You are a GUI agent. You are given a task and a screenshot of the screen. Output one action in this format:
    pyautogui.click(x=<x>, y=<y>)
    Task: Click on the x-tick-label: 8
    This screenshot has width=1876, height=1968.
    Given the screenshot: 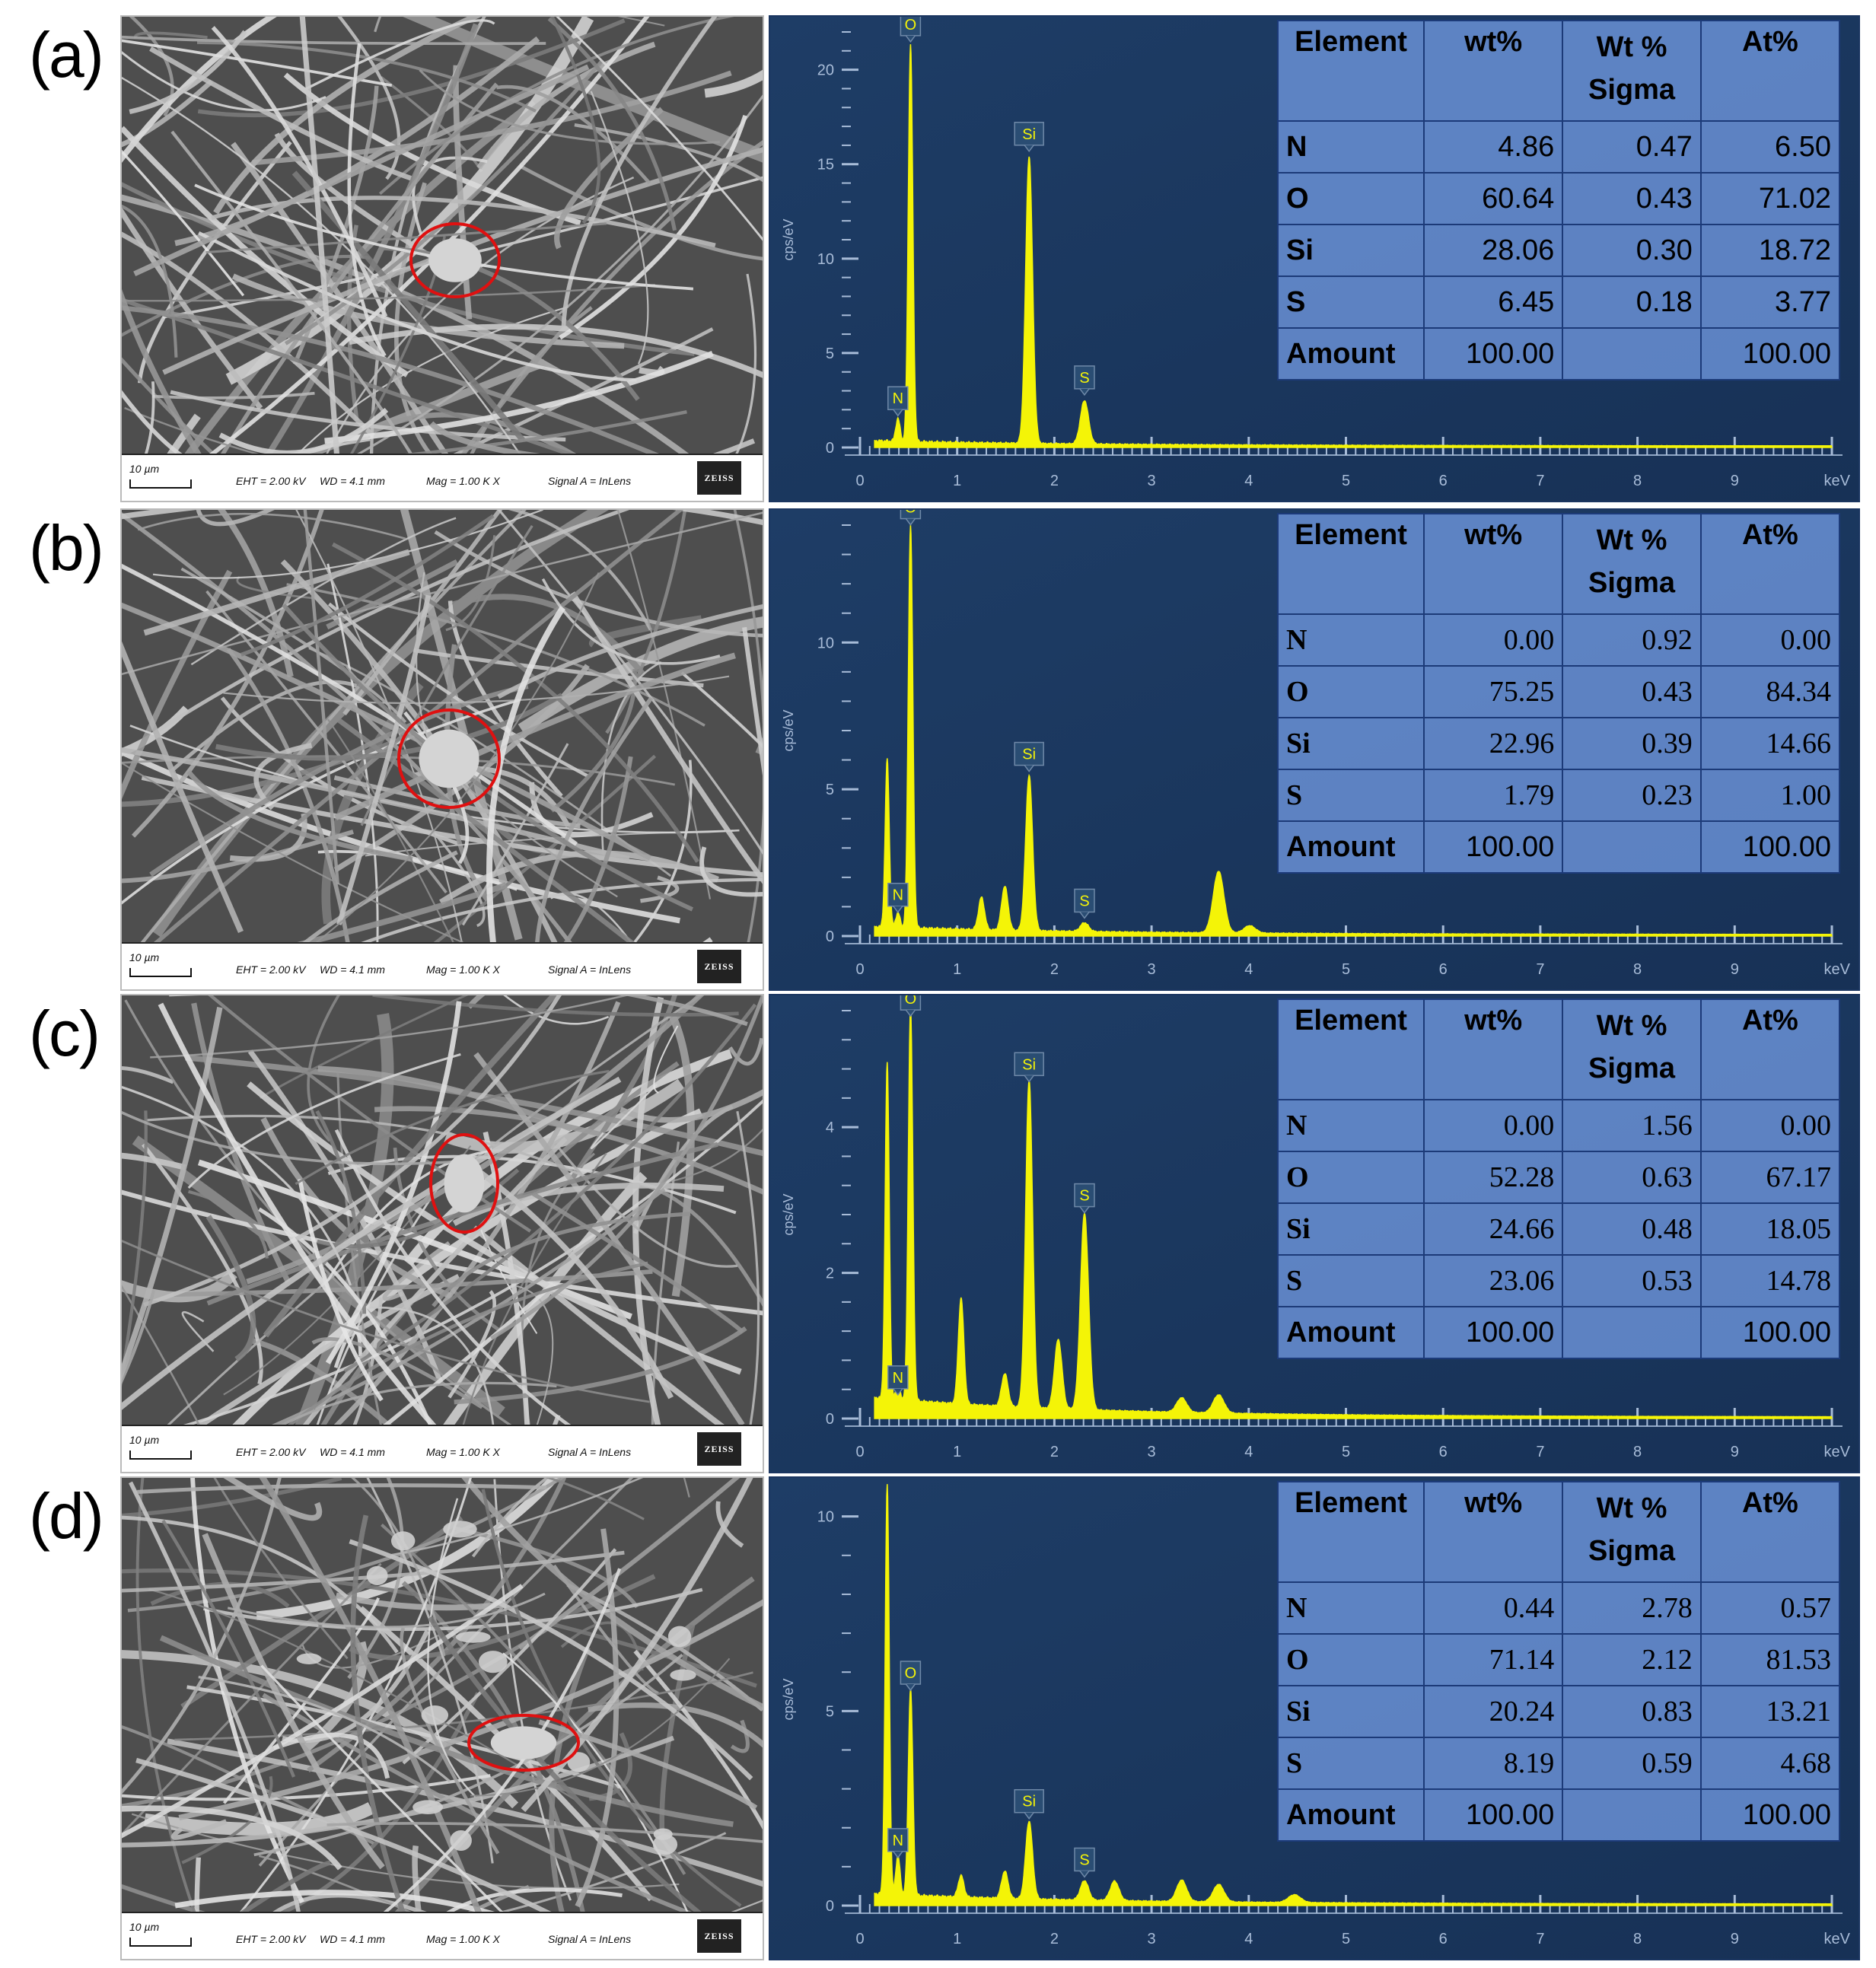 What is the action you would take?
    pyautogui.click(x=1637, y=969)
    